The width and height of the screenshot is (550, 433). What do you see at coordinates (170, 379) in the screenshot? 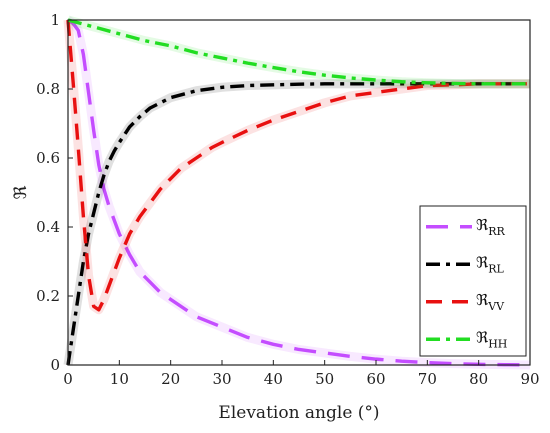
I see `x-tick-label: 20` at bounding box center [170, 379].